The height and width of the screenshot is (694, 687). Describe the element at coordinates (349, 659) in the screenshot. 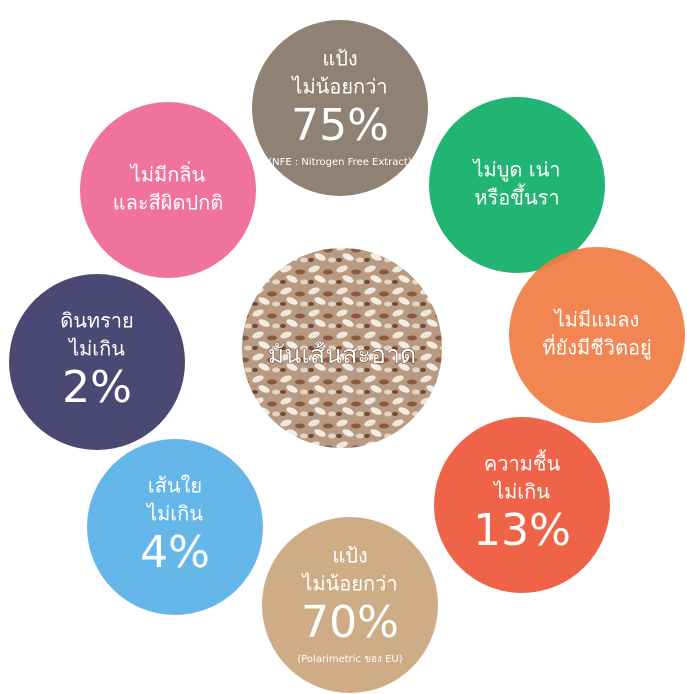

I see `item-note: (Polarimetric ของ EU)` at that location.